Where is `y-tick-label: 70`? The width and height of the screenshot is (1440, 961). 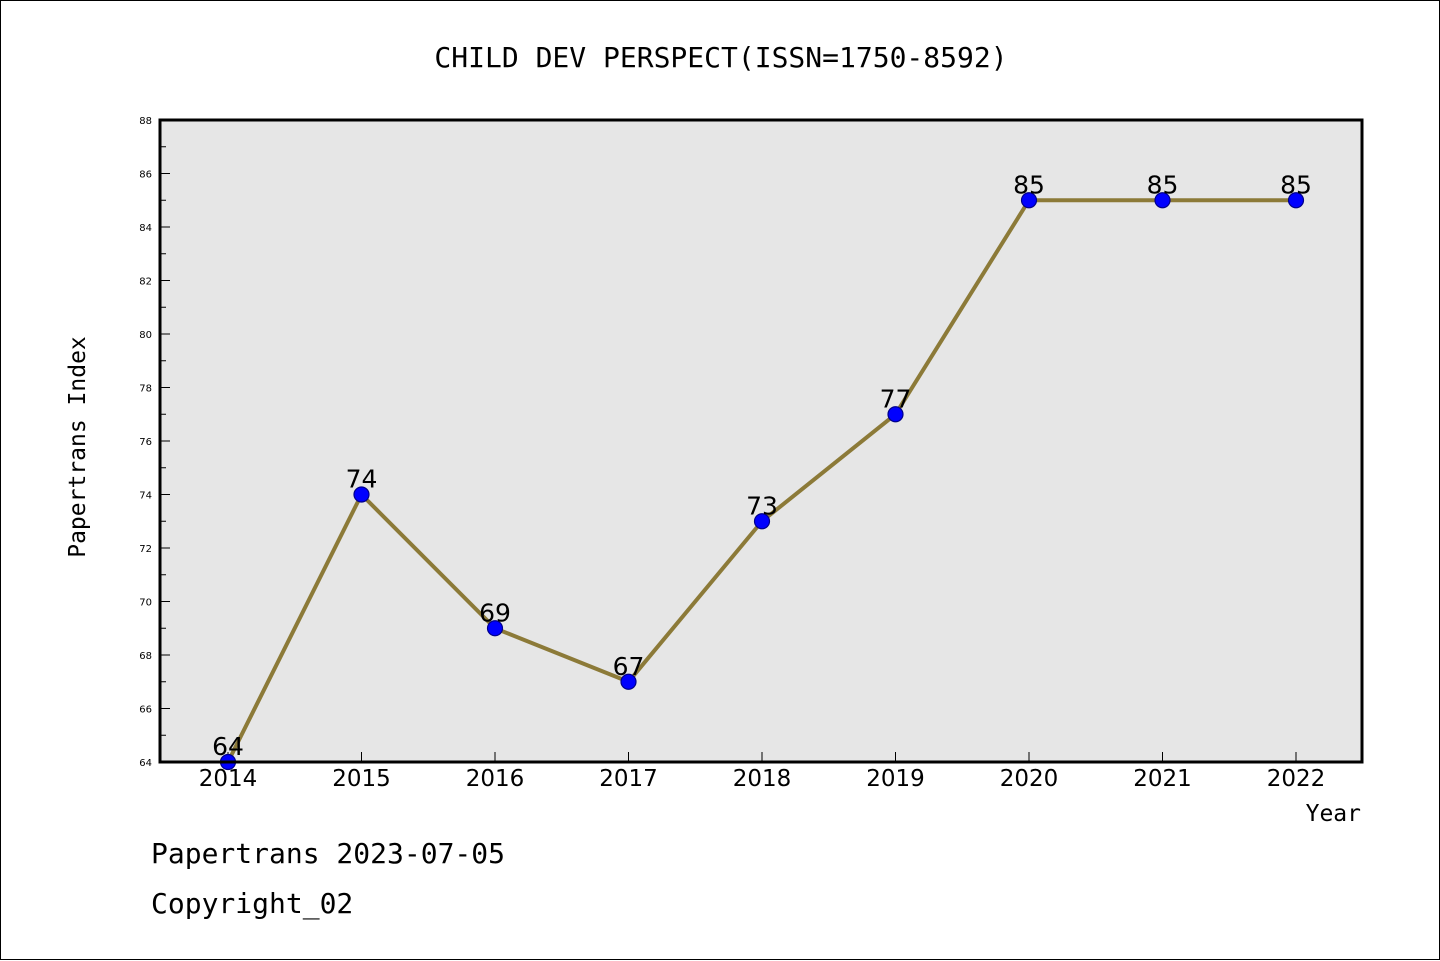
y-tick-label: 70 is located at coordinates (145, 603).